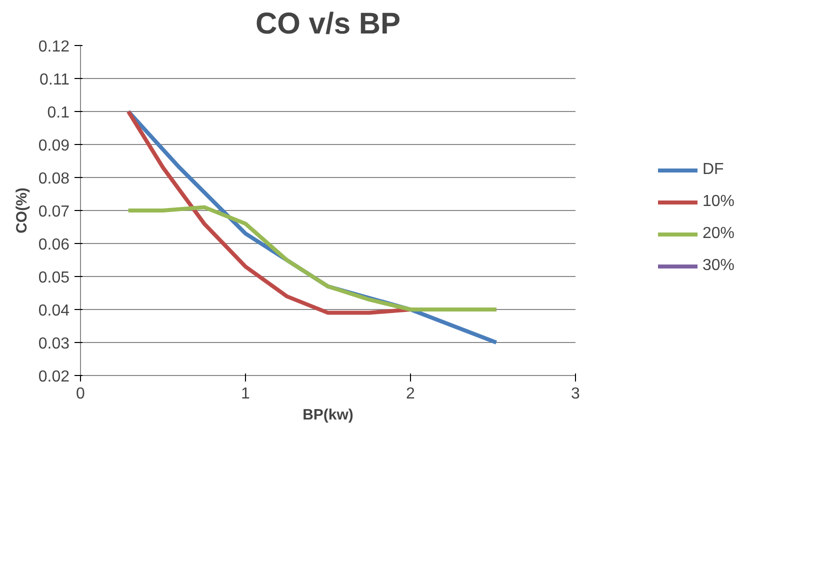  I want to click on y-tick-label: 0.09, so click(54, 146).